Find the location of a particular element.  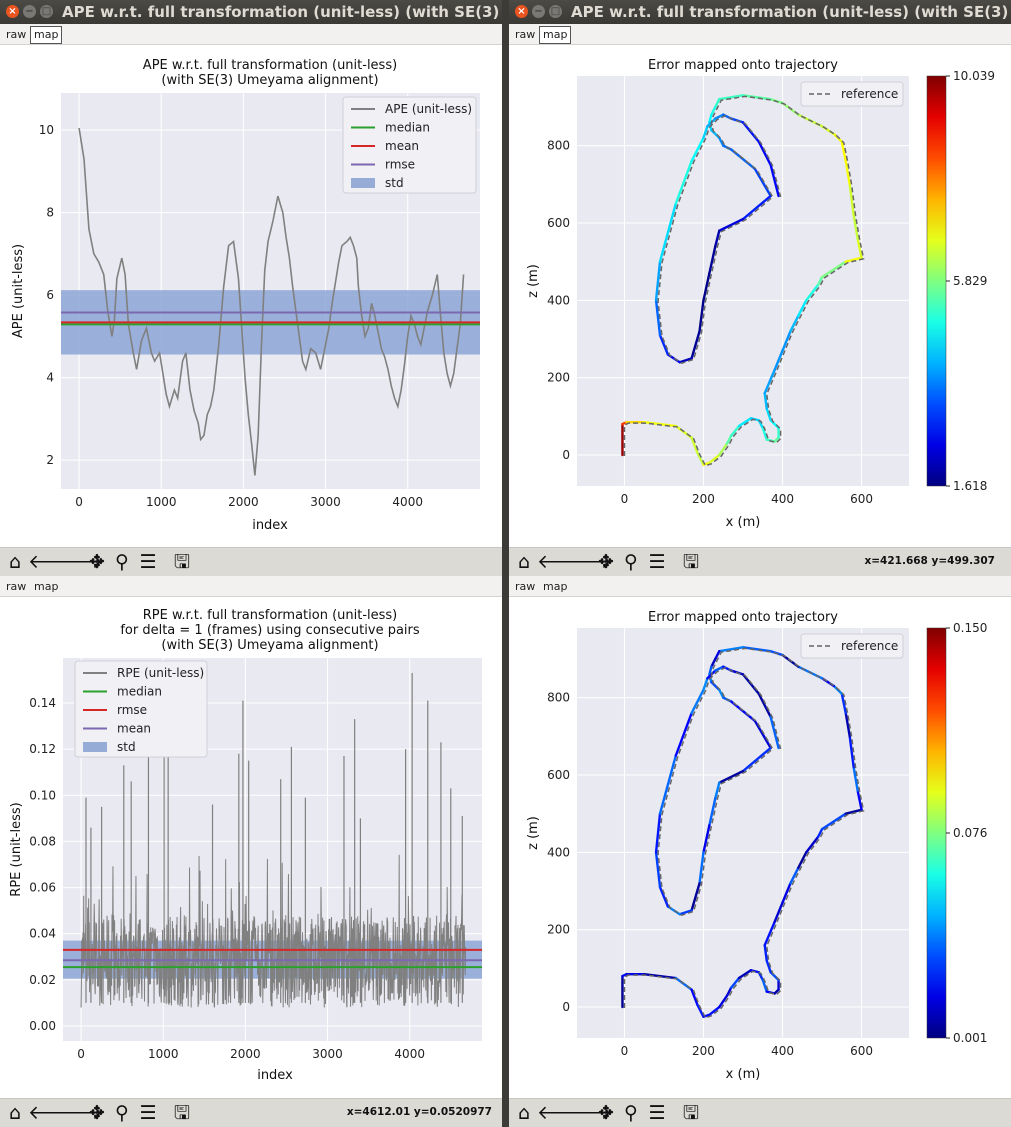

legend-label: std is located at coordinates (126, 747).